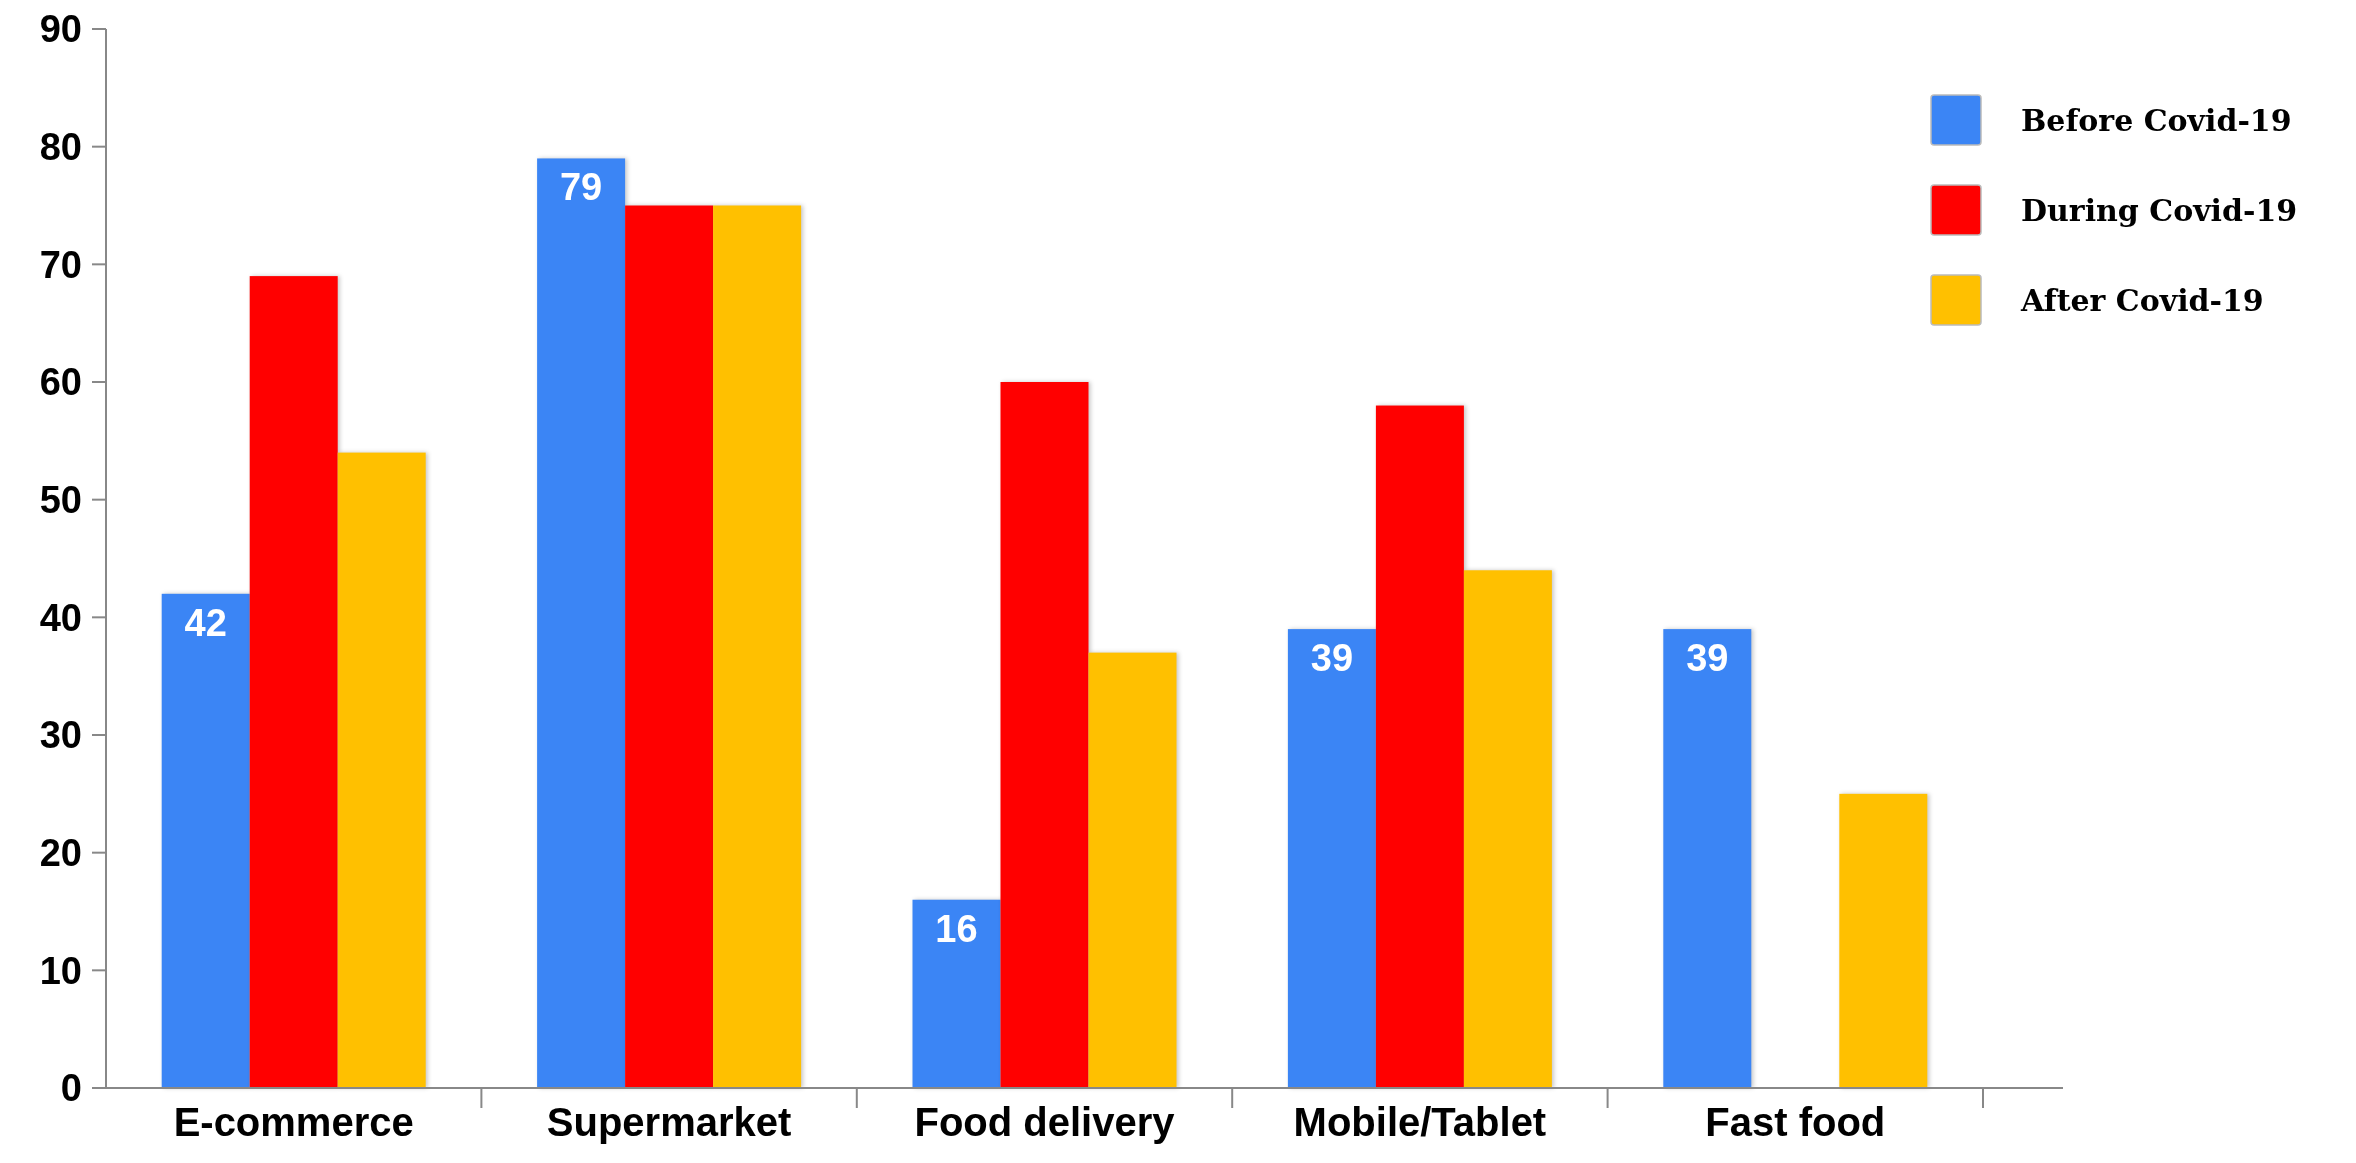  Describe the element at coordinates (2156, 120) in the screenshot. I see `legend-label: Before Covid-19` at that location.